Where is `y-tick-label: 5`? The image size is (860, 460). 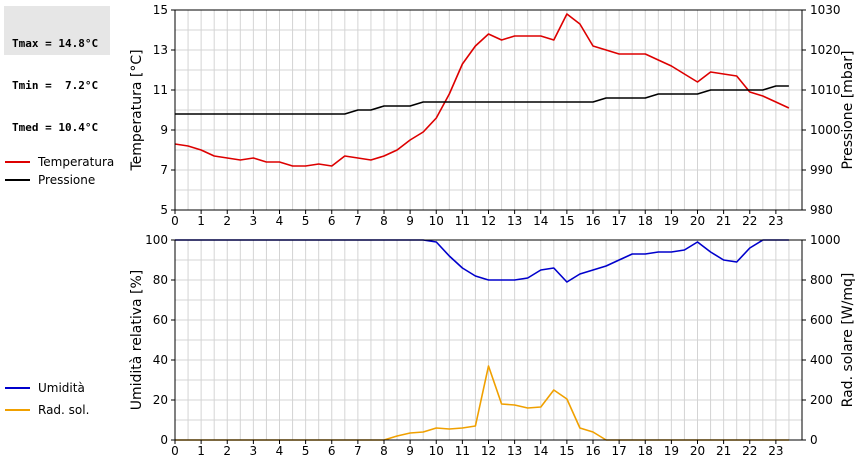
y-tick-label: 5 is located at coordinates (164, 210).